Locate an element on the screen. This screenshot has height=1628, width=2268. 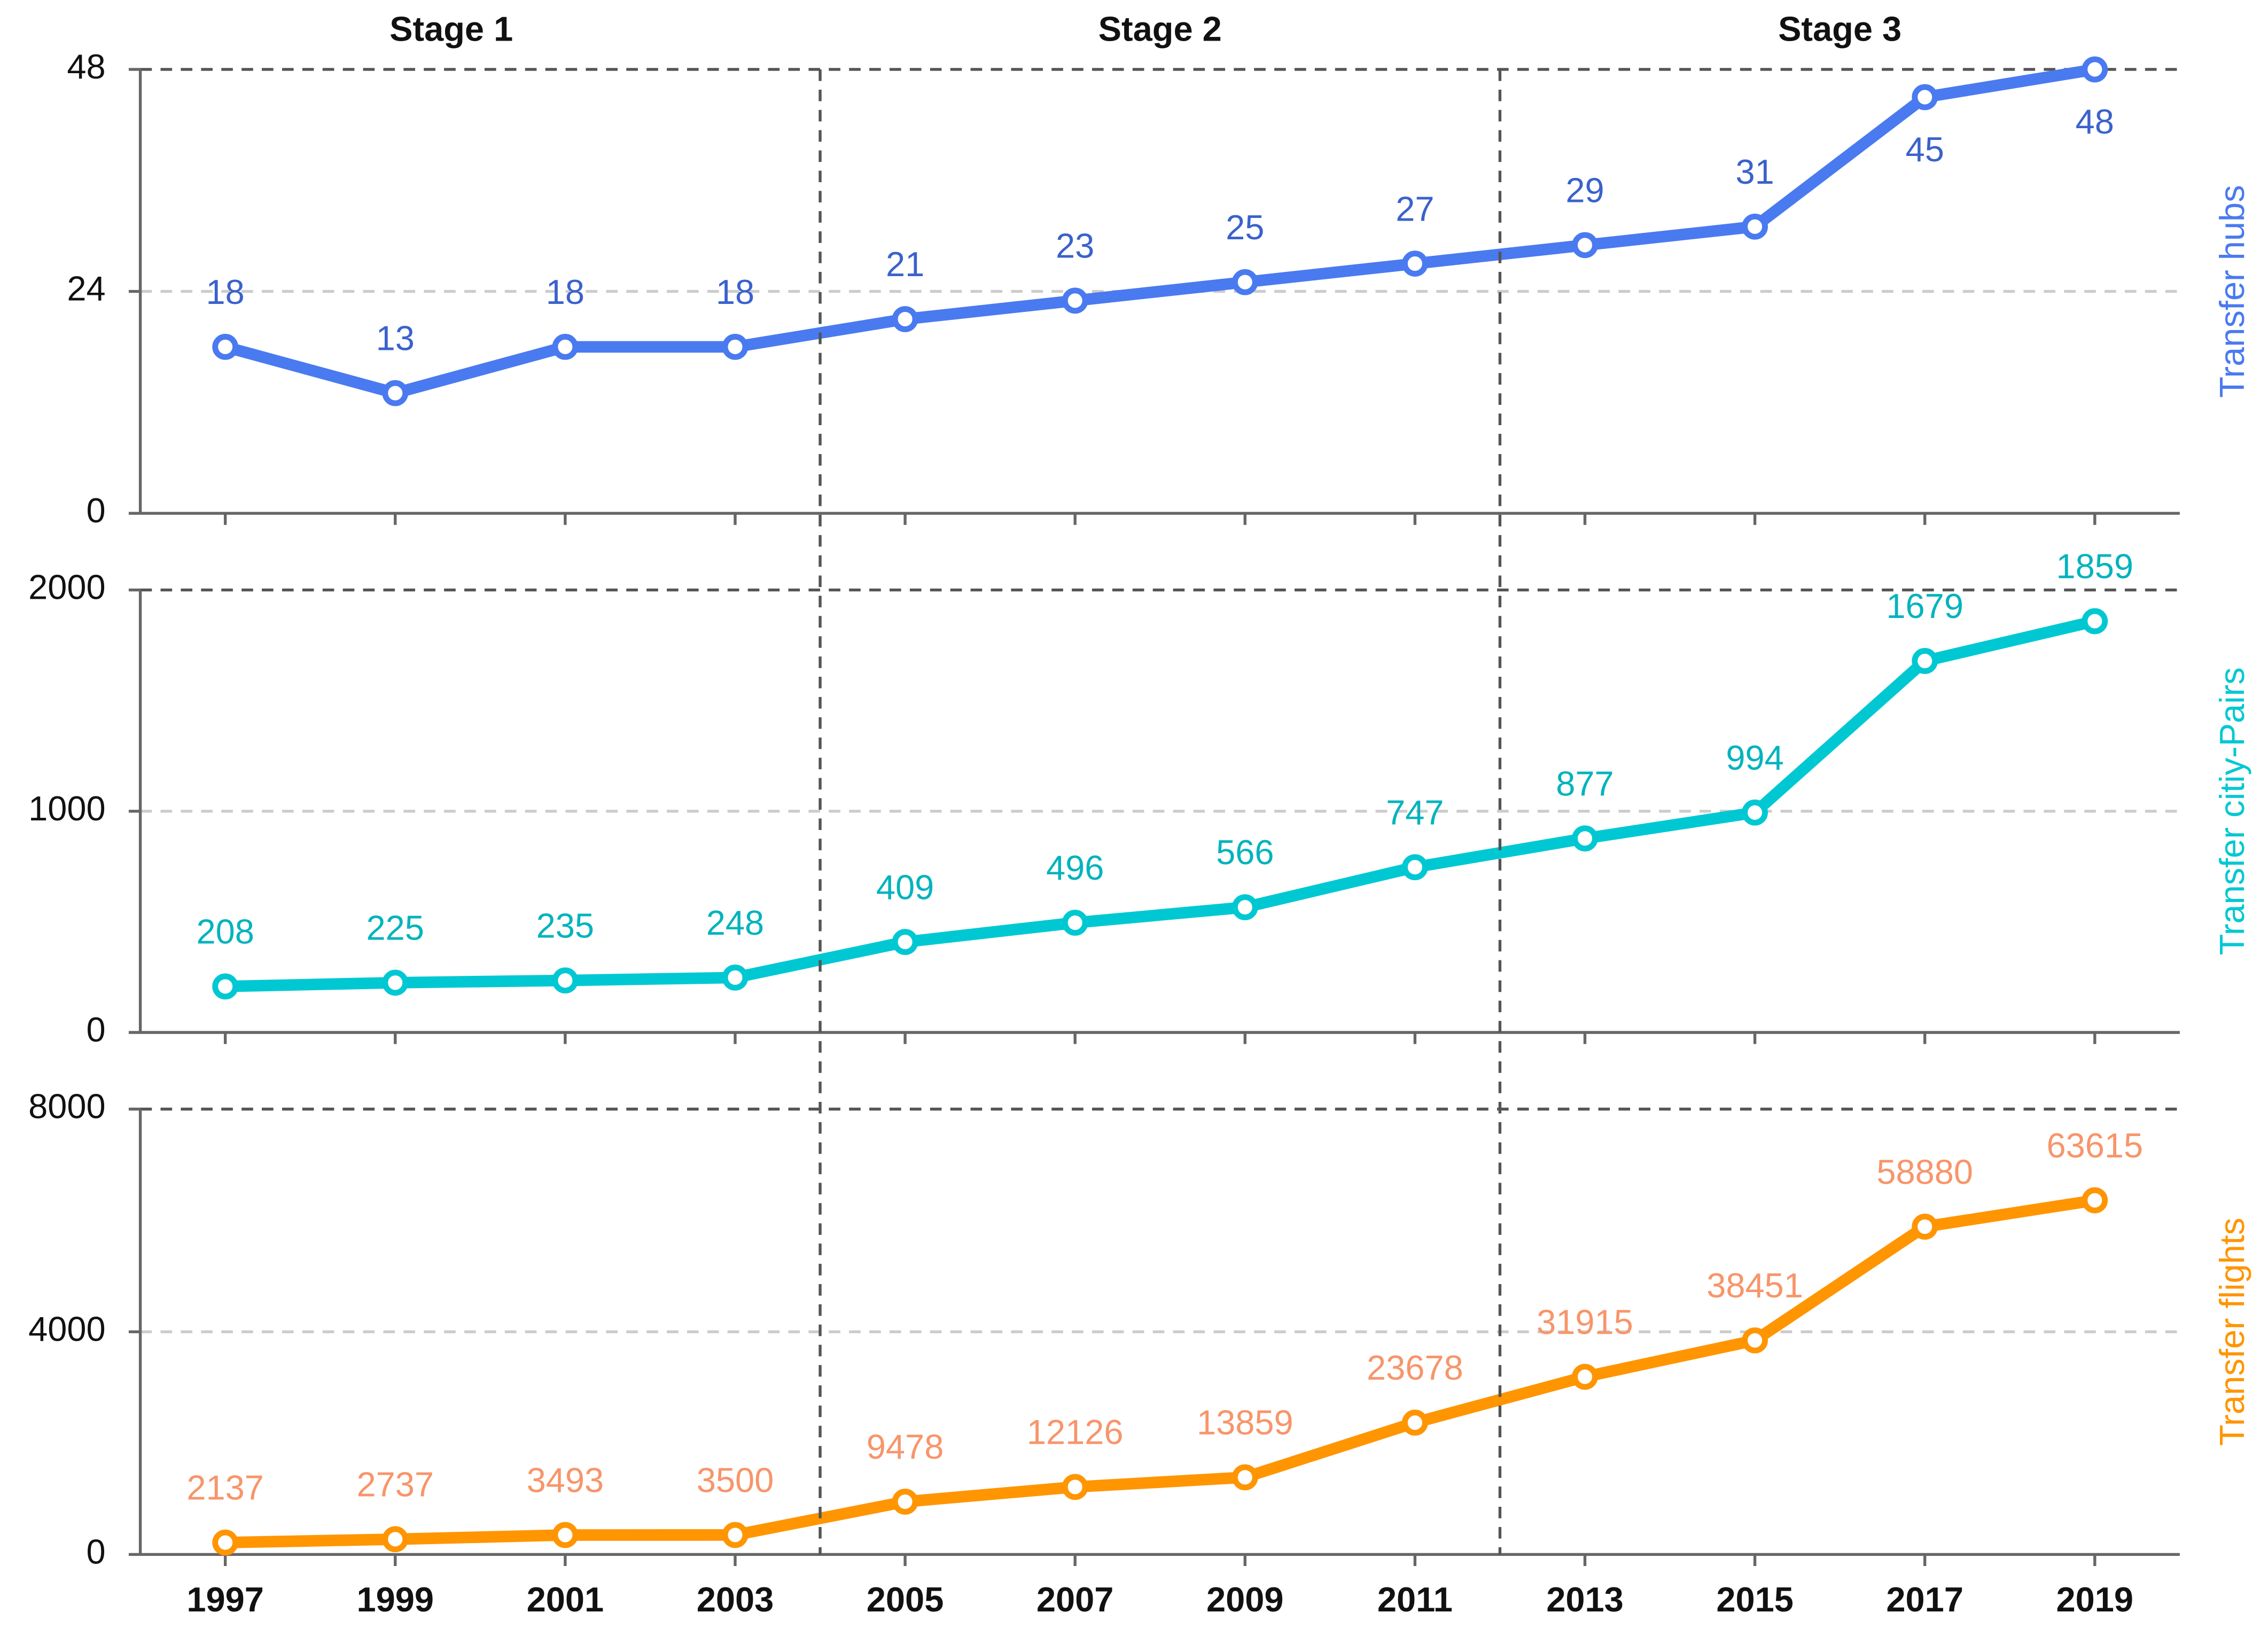
data-label: 58880 is located at coordinates (1924, 1172).